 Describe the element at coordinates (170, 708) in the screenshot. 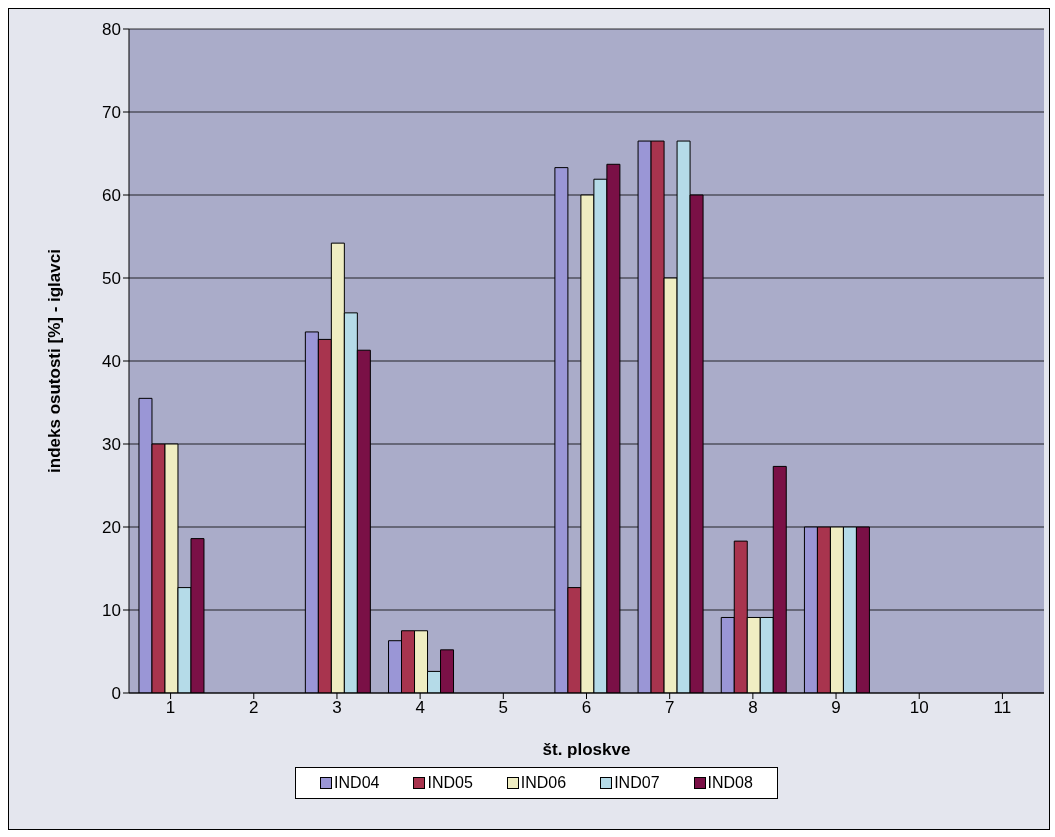

I see `x-tick-label: 1` at that location.